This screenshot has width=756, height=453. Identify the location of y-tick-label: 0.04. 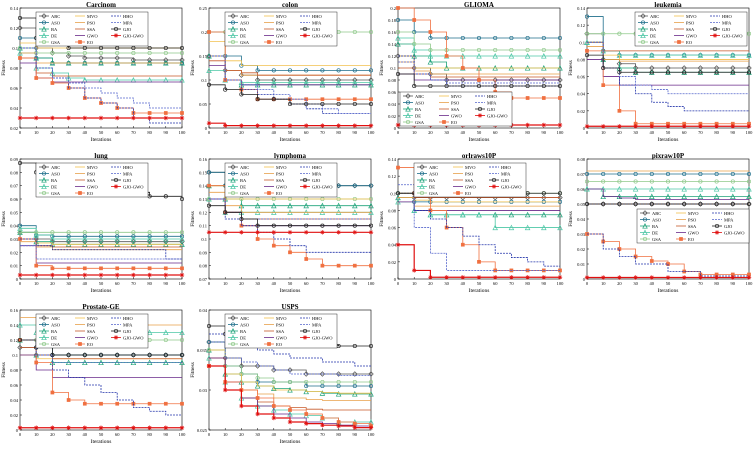
(14, 108).